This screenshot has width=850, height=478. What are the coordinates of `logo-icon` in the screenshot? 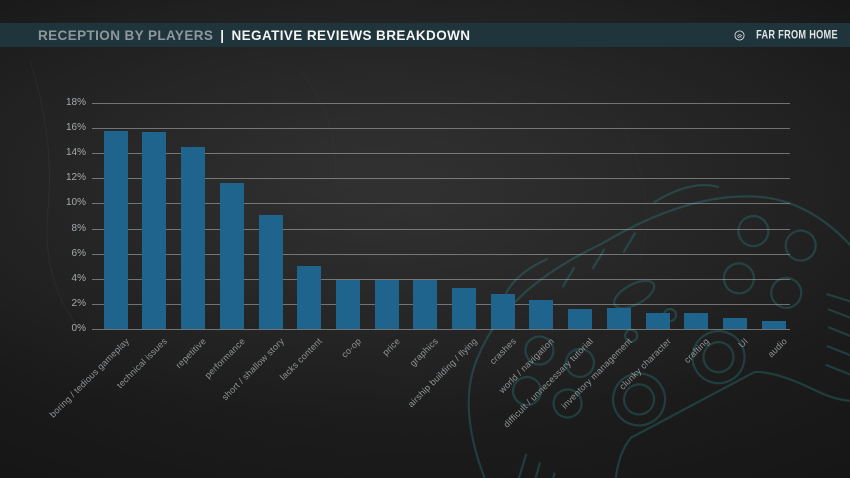 It's located at (739, 35).